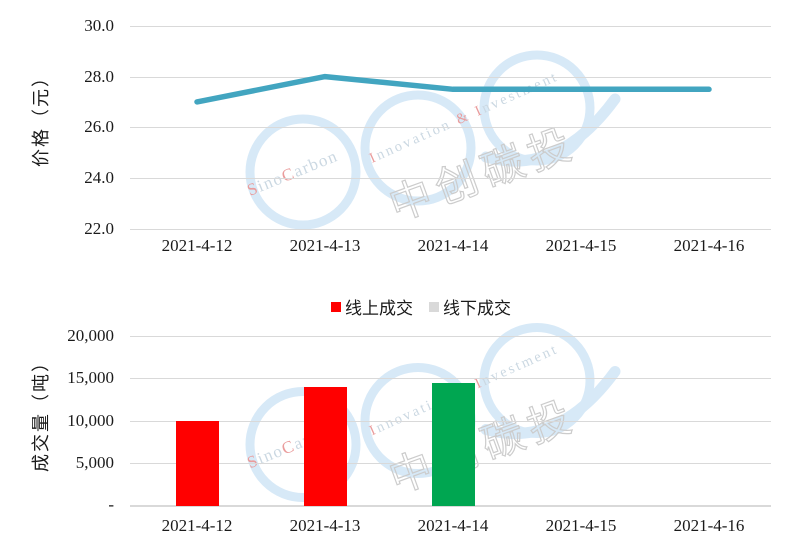 This screenshot has width=800, height=549. I want to click on y-tick-label: 30.0, so click(99, 25).